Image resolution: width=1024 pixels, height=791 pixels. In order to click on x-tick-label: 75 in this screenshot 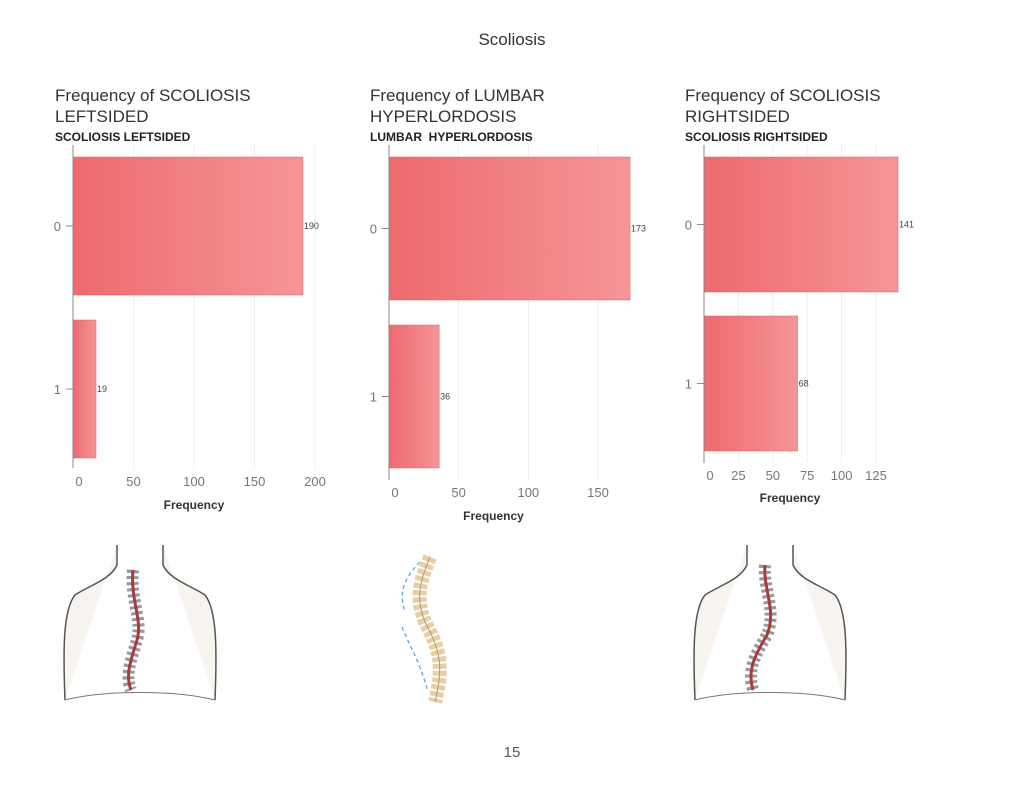, I will do `click(807, 475)`.